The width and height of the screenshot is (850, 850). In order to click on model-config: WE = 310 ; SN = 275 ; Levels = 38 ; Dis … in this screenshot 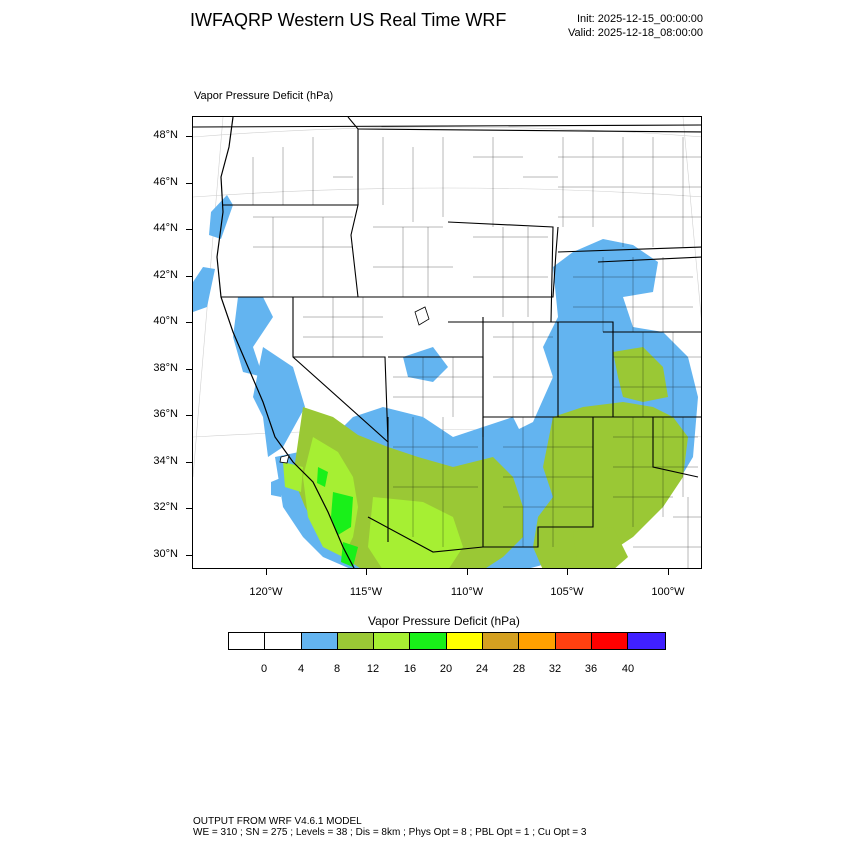, I will do `click(390, 832)`.